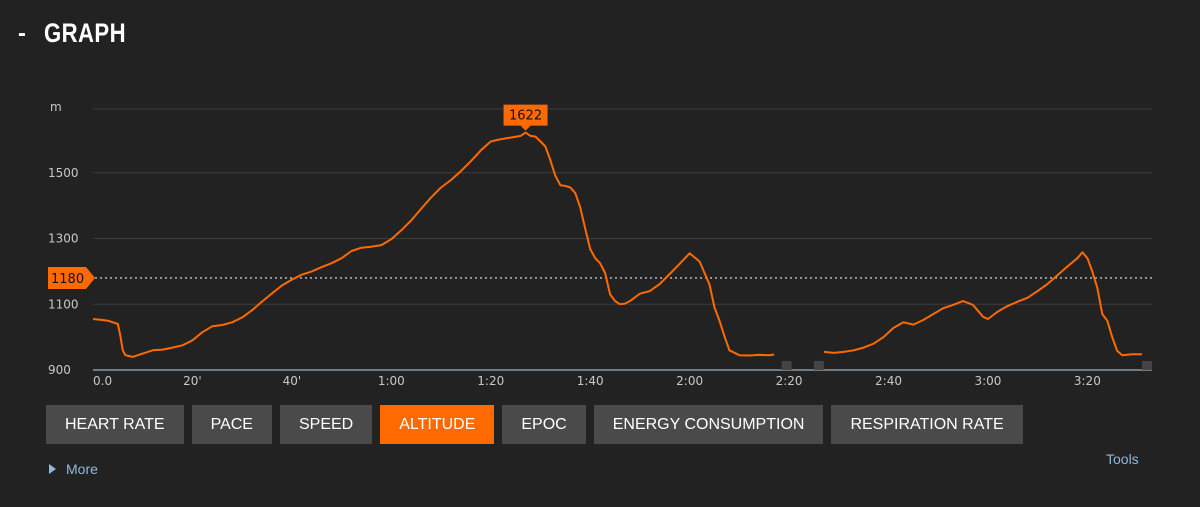 This screenshot has height=507, width=1200. I want to click on y-tick-label: 900, so click(59, 370).